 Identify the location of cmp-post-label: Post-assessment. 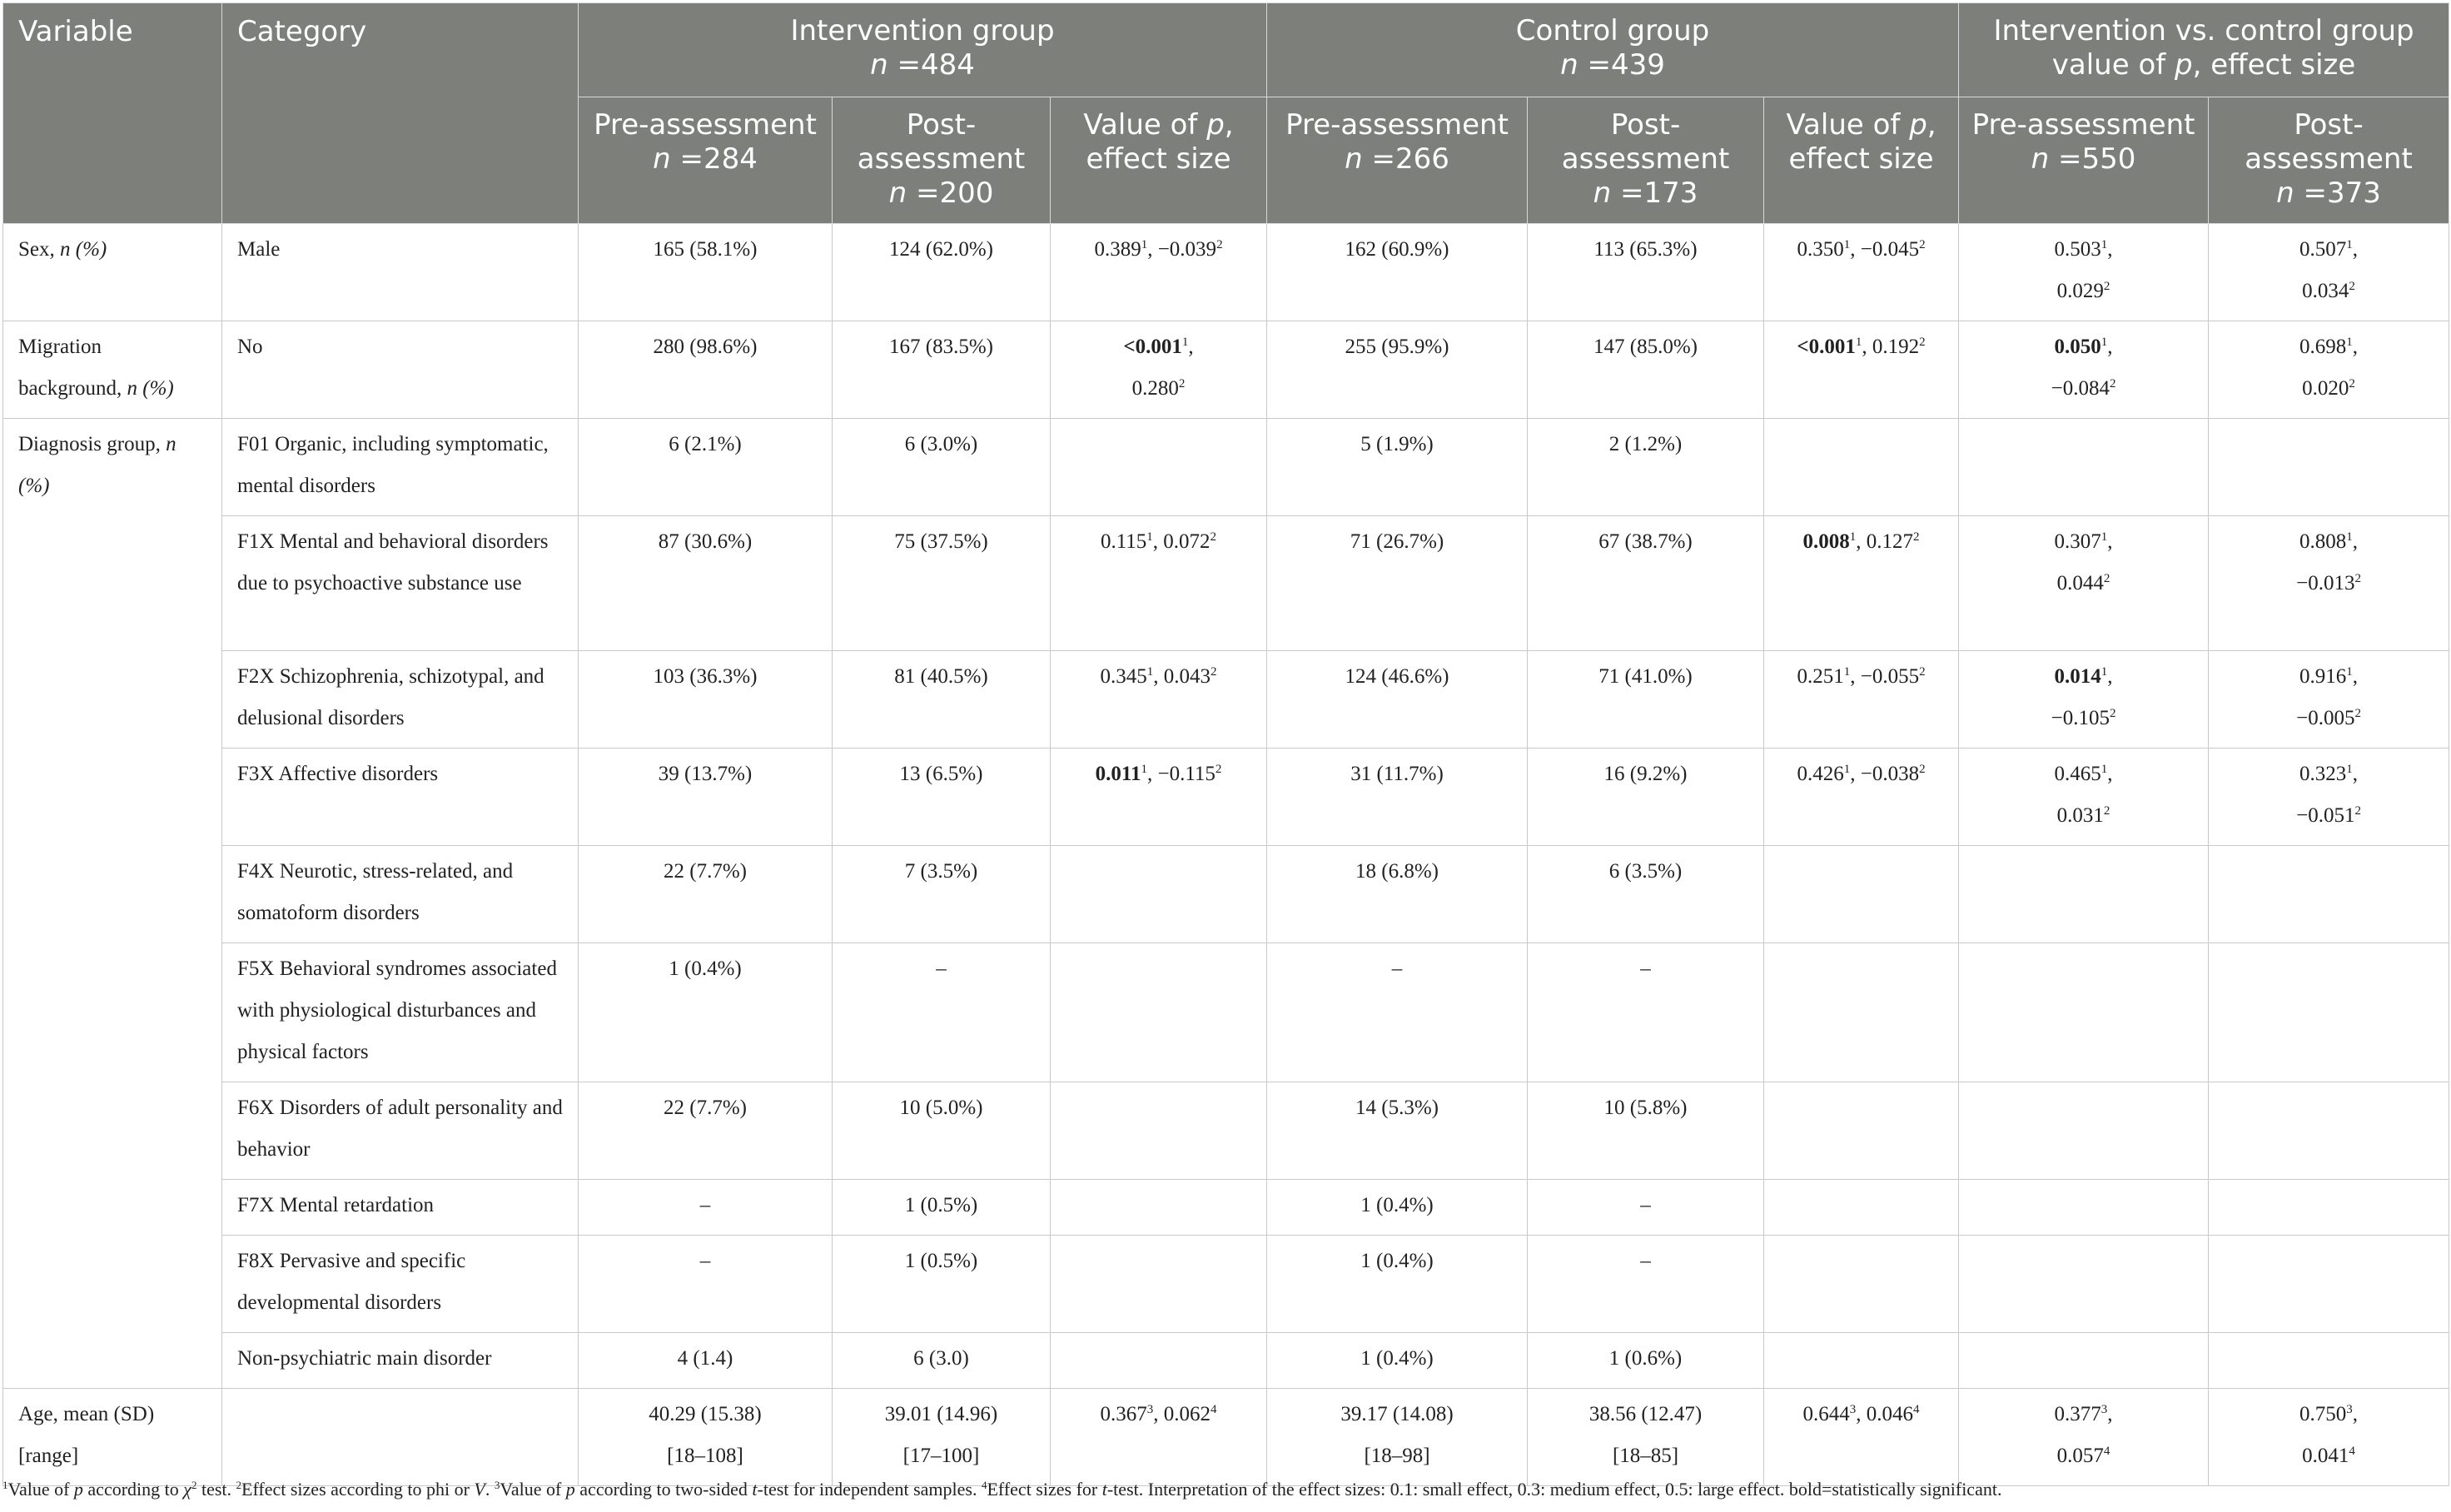
(2329, 142).